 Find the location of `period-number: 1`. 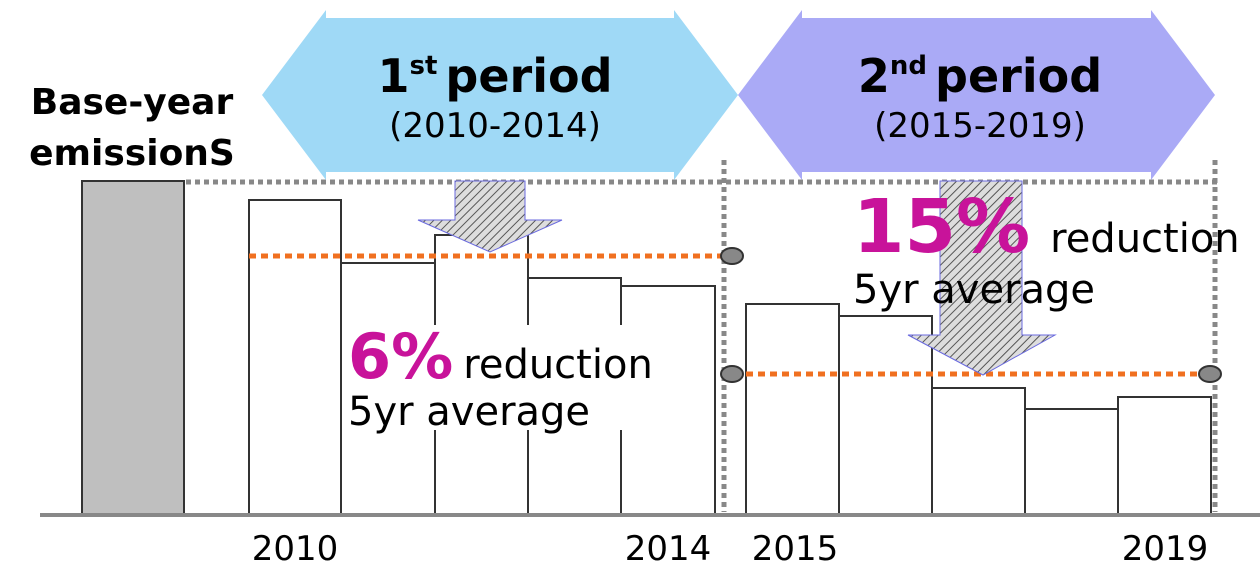

period-number: 1 is located at coordinates (393, 76).